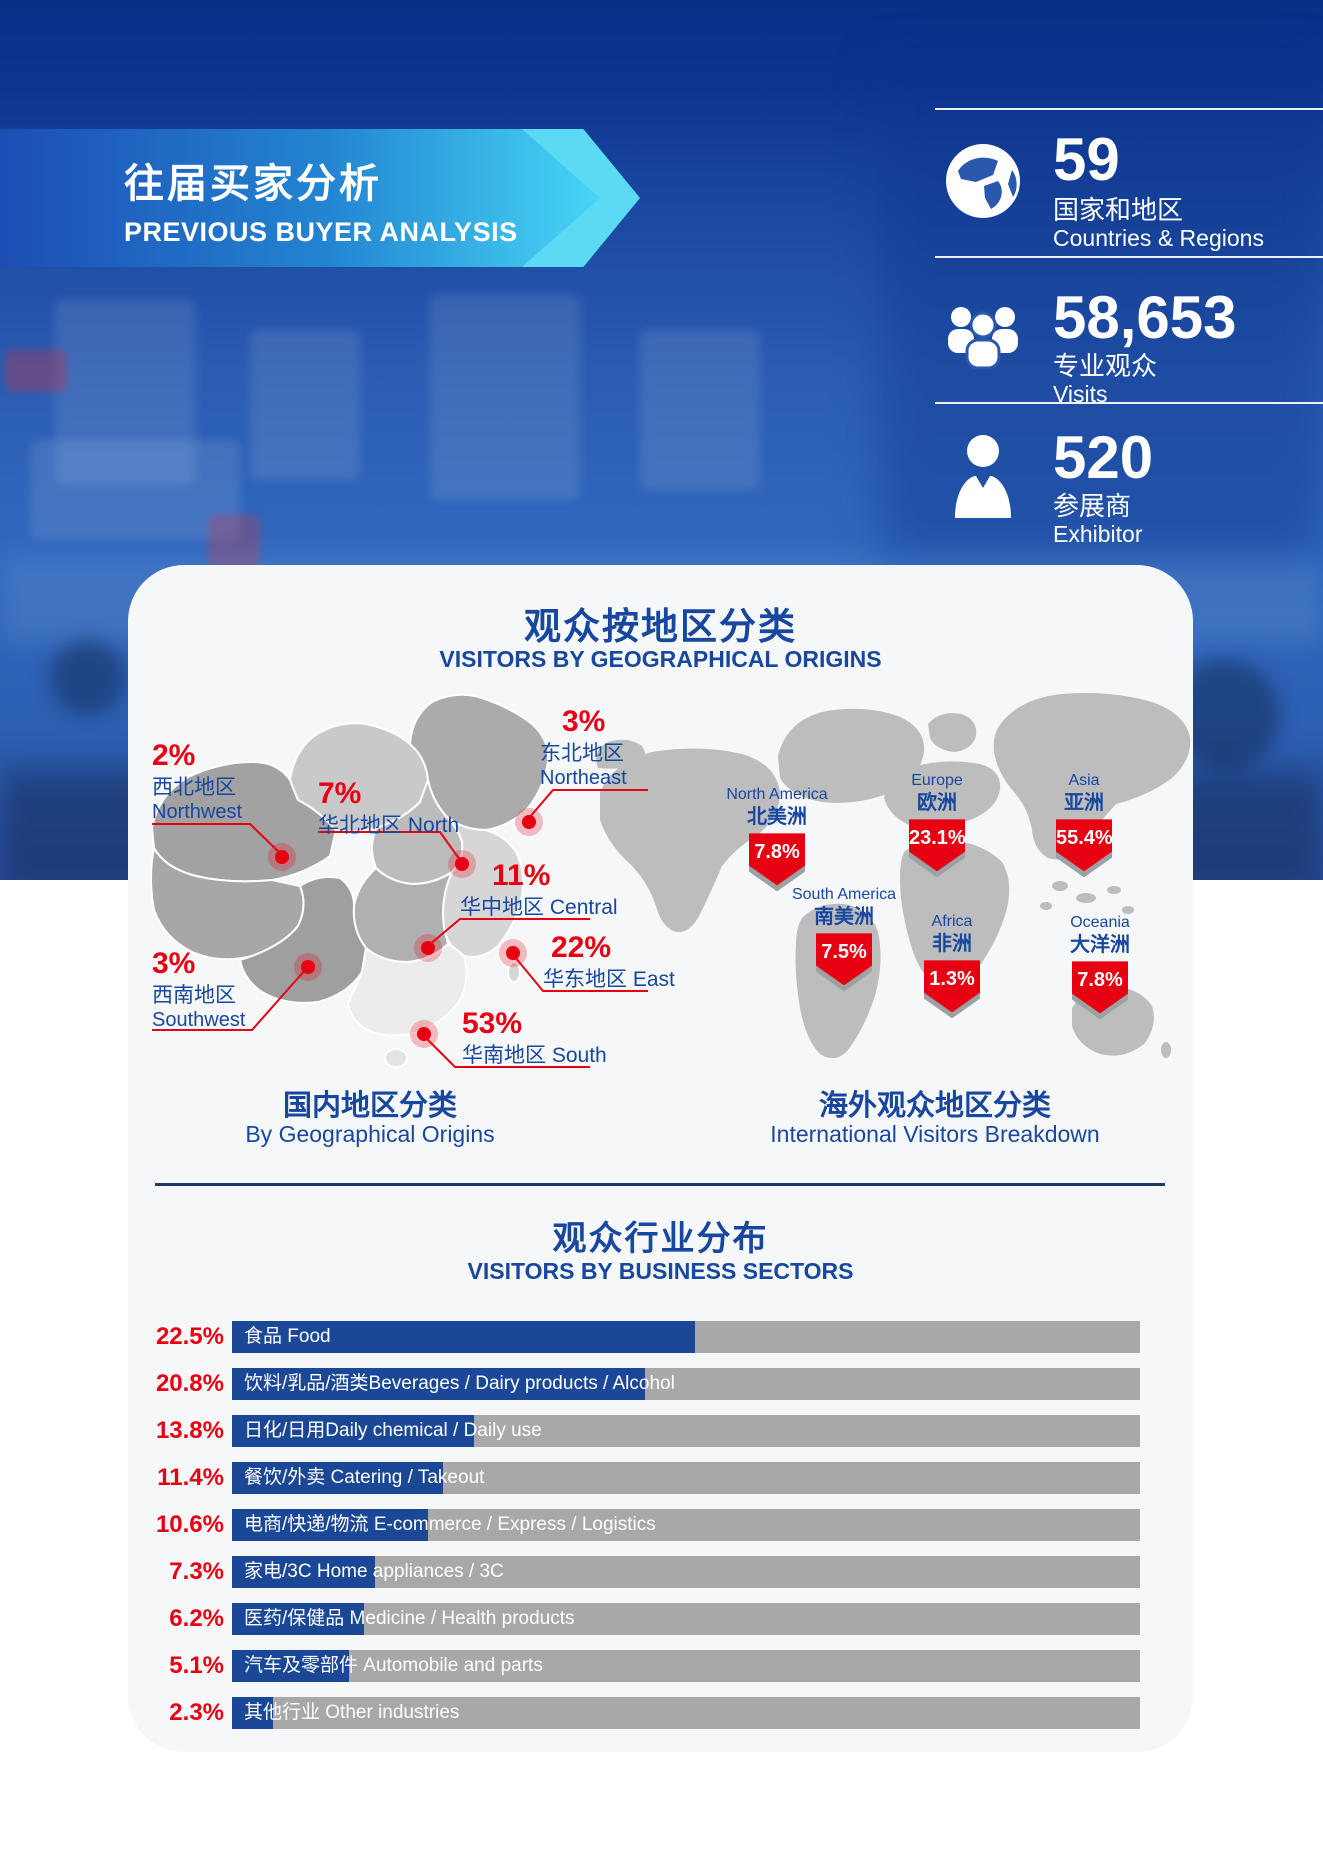  What do you see at coordinates (409, 1618) in the screenshot?
I see `sector-category-label: 医药/保健品 Medicine / Health products` at bounding box center [409, 1618].